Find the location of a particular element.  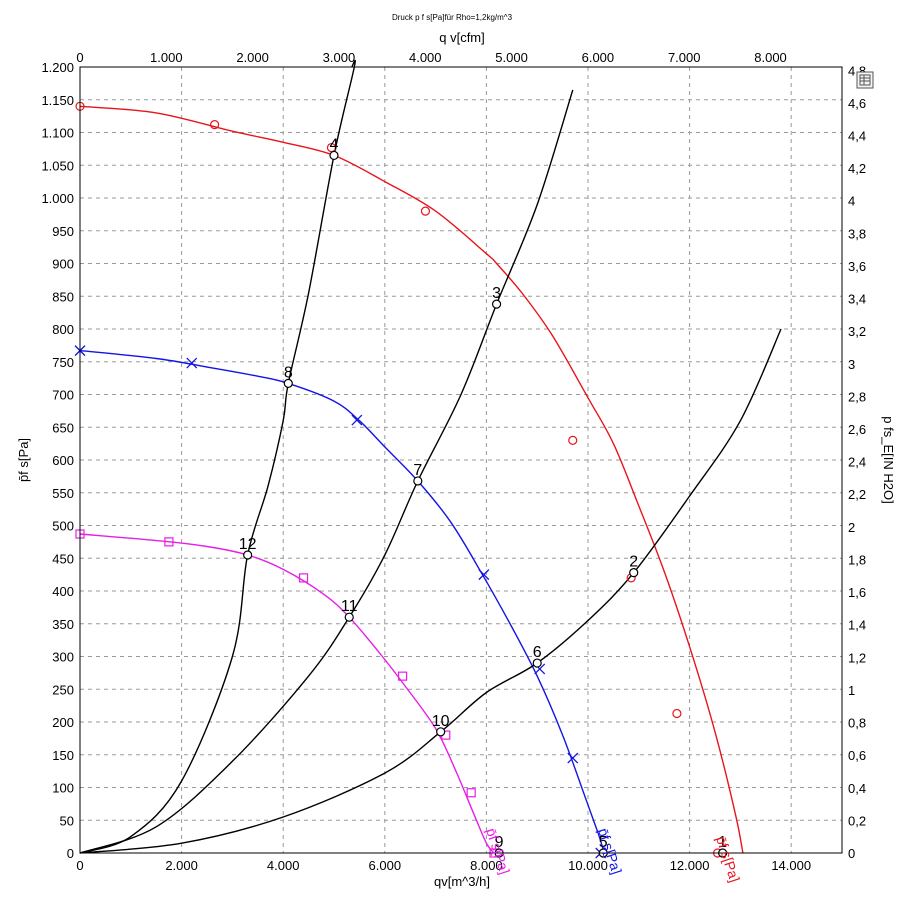

y2-tick-label: 0,6 is located at coordinates (857, 755).